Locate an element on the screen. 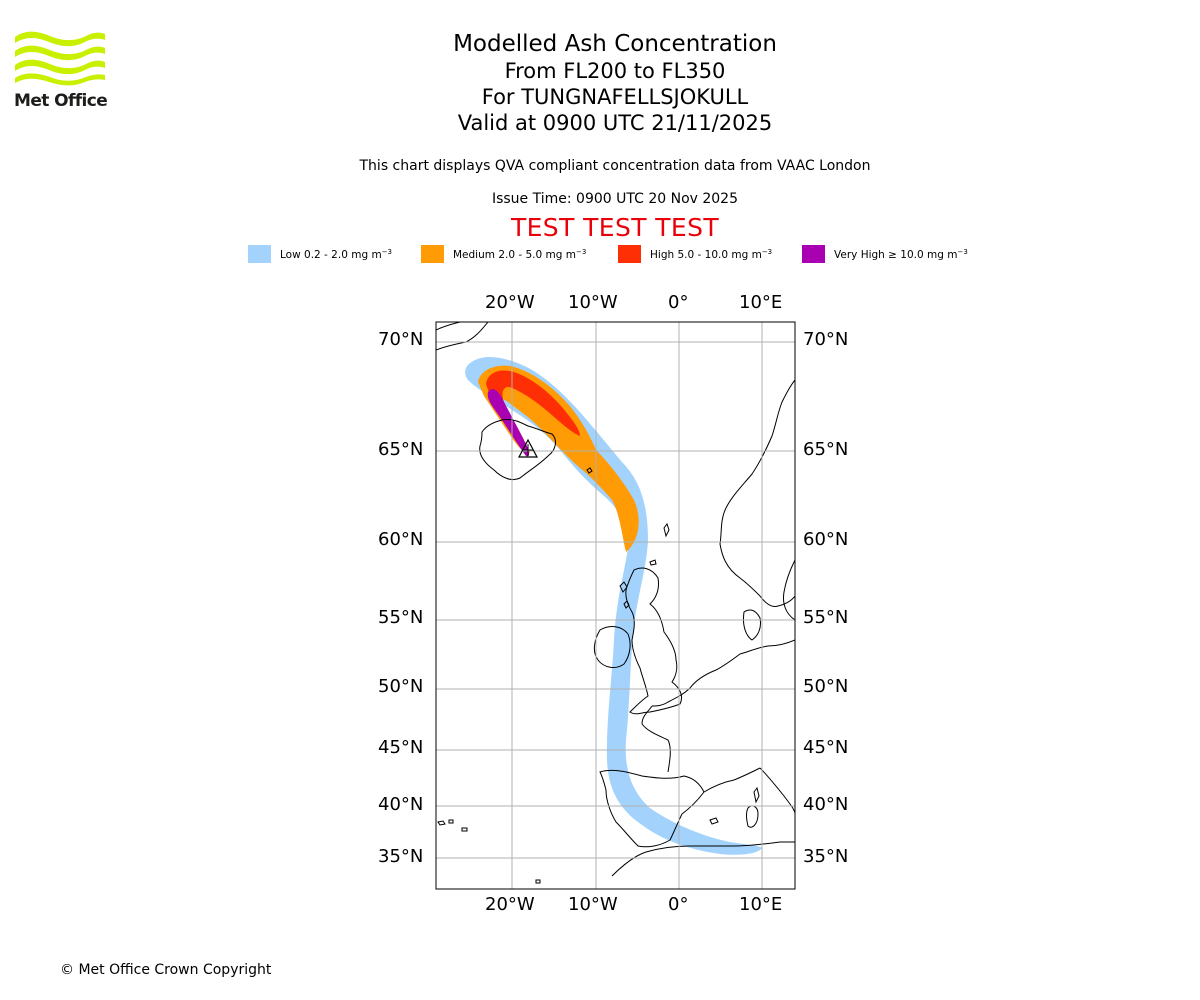 The image size is (1200, 1000). copyright-notice: © Met Office Crown Copyright is located at coordinates (166, 970).